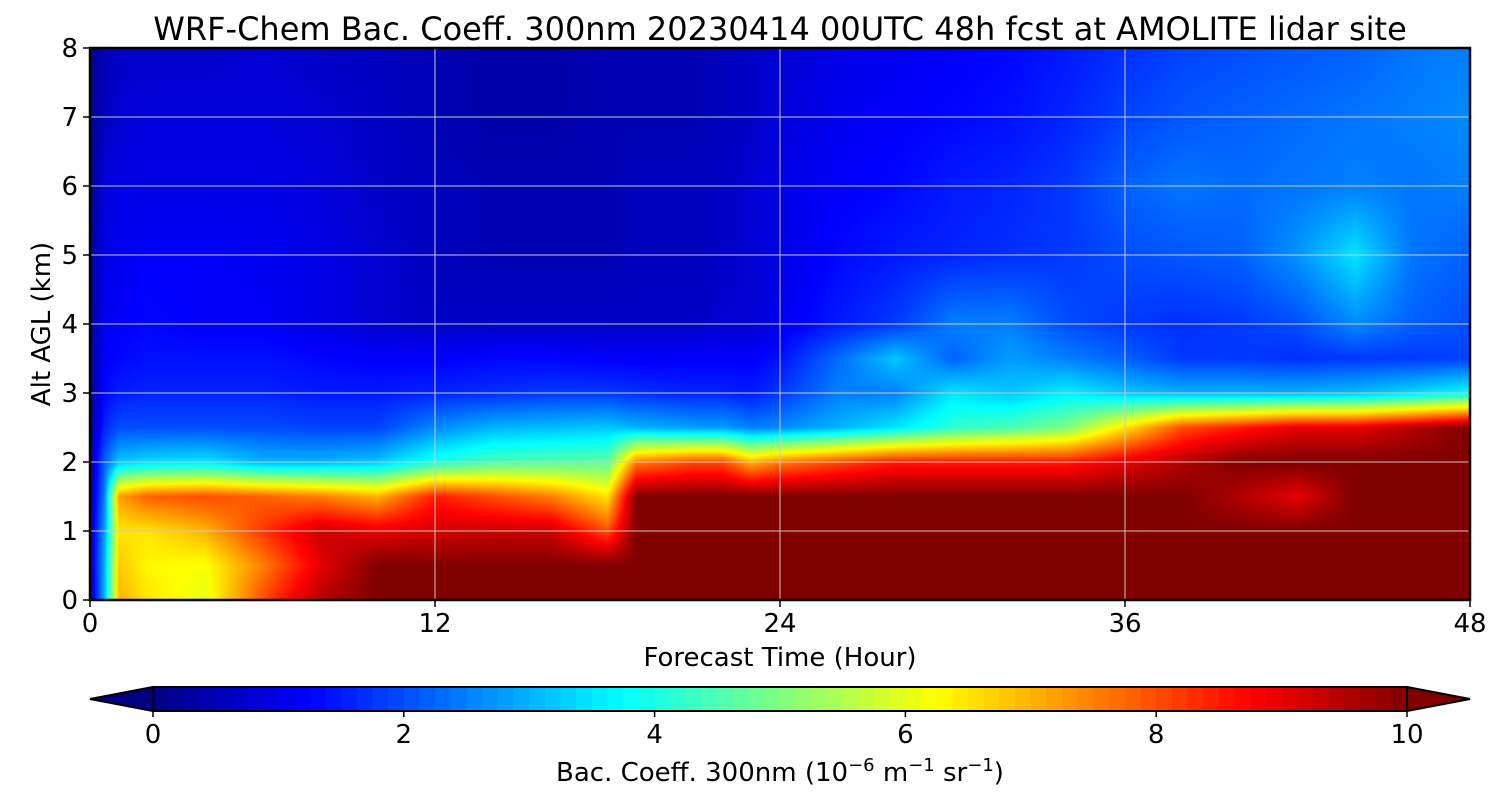 Image resolution: width=1500 pixels, height=800 pixels. I want to click on colorbar-tick-label: 8, so click(1156, 735).